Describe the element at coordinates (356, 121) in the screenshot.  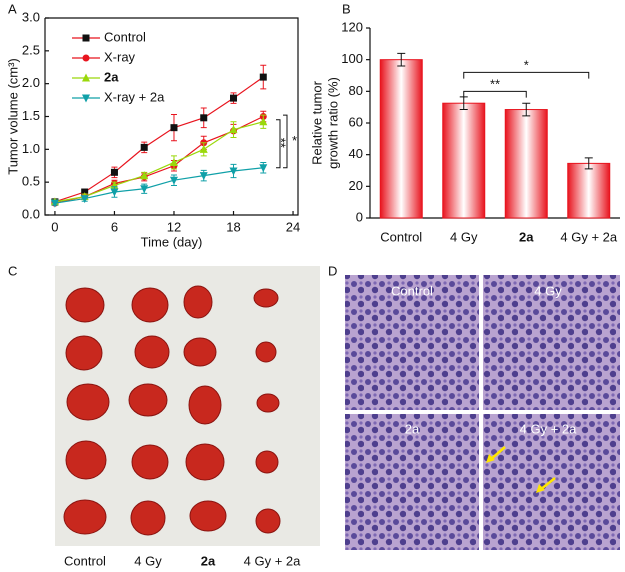
I see `y-tick-label: 60` at that location.